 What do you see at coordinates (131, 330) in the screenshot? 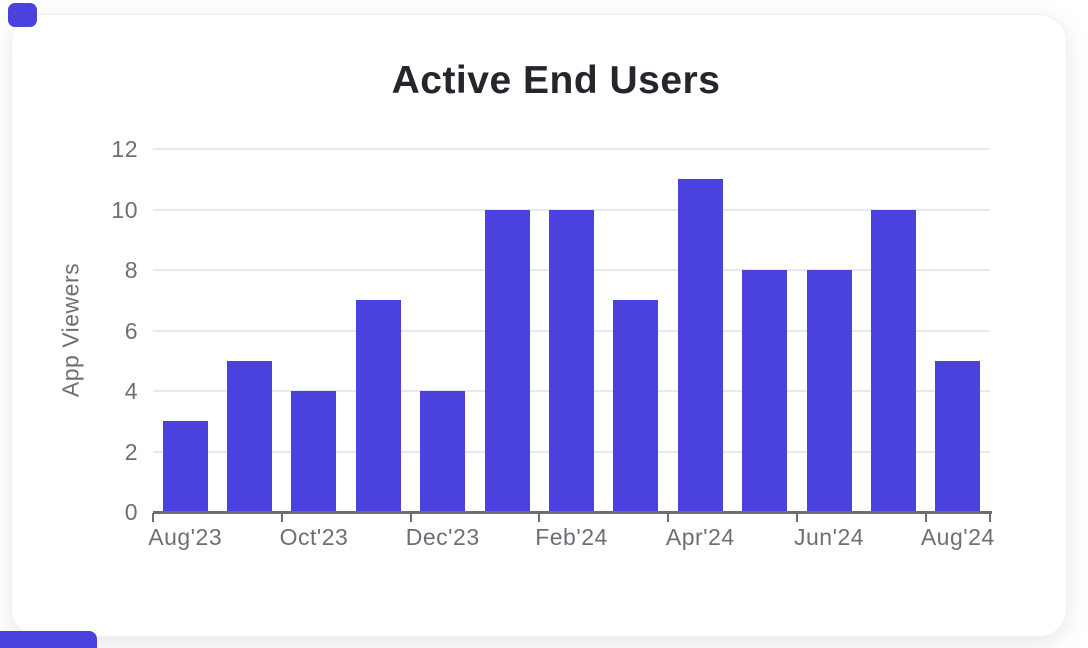
I see `y-tick-label: 6` at bounding box center [131, 330].